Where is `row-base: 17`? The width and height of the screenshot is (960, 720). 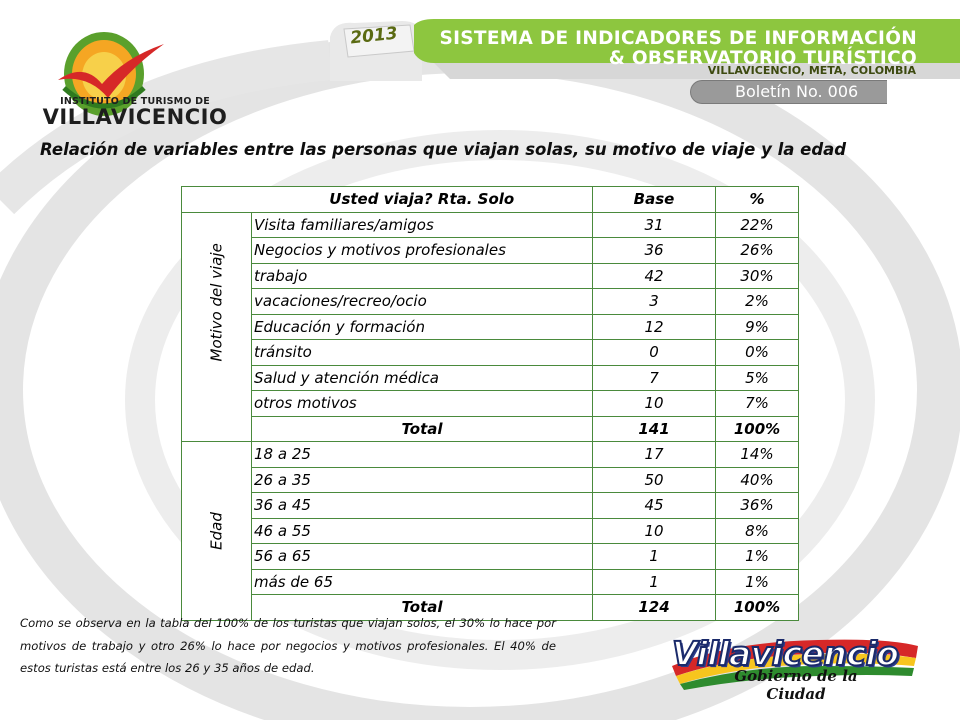 row-base: 17 is located at coordinates (654, 454).